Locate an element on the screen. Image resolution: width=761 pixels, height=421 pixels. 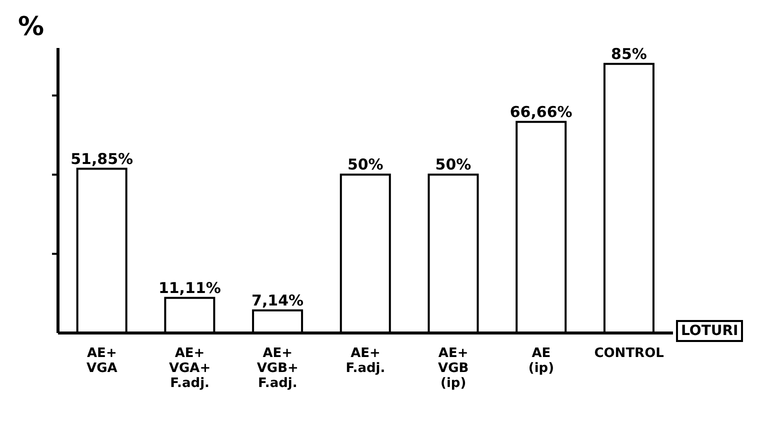
x-tick-label: CONTROL is located at coordinates (629, 353).